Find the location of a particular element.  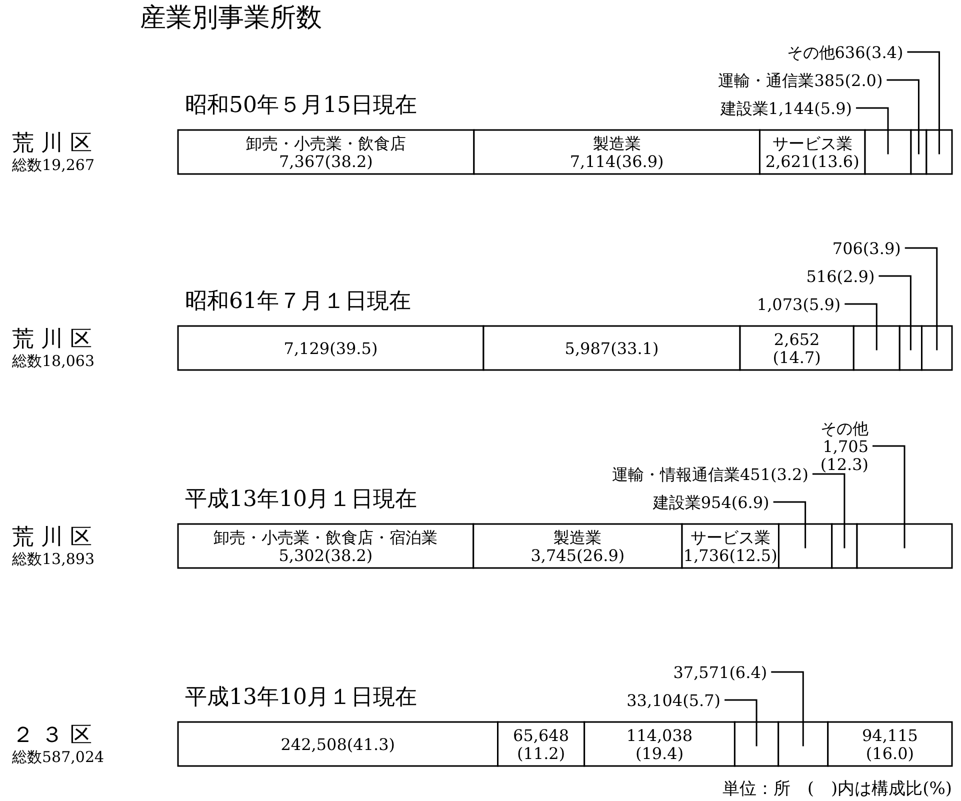

data-label: 516(2.9) is located at coordinates (840, 276).